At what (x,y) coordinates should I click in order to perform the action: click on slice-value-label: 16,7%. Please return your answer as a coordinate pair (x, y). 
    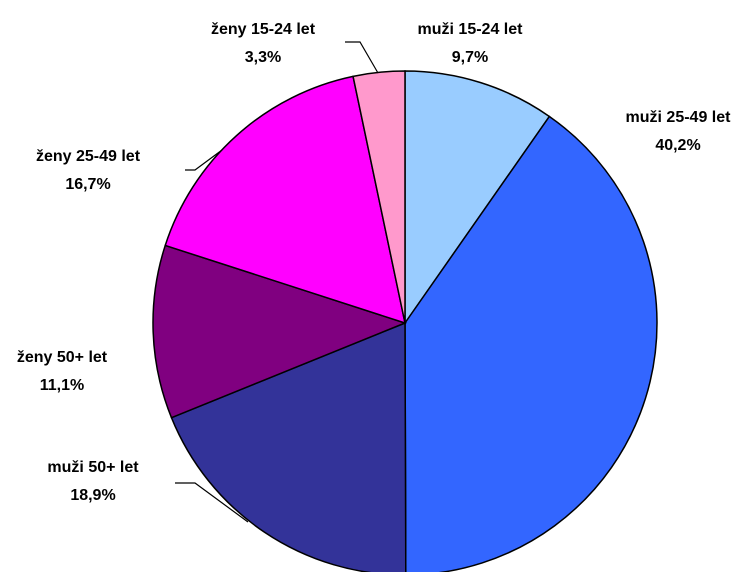
    Looking at the image, I should click on (87, 184).